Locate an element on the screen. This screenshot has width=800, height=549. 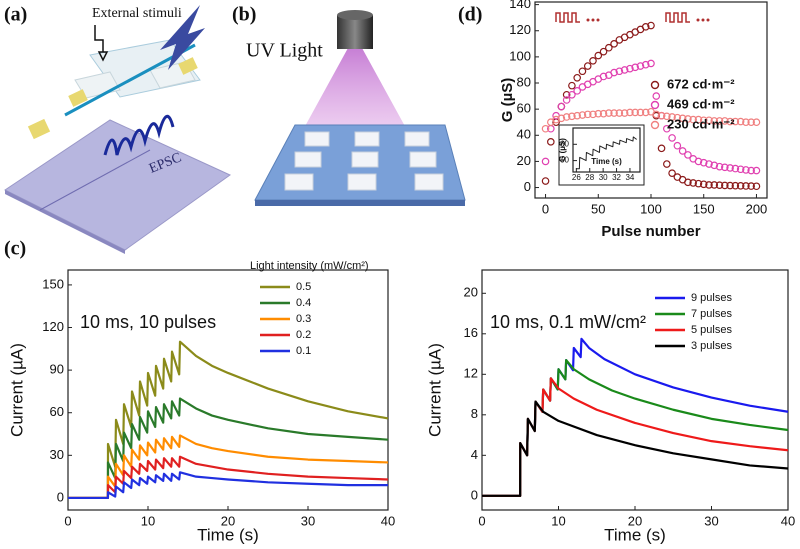
y-tick-label: 12 is located at coordinates (471, 373).